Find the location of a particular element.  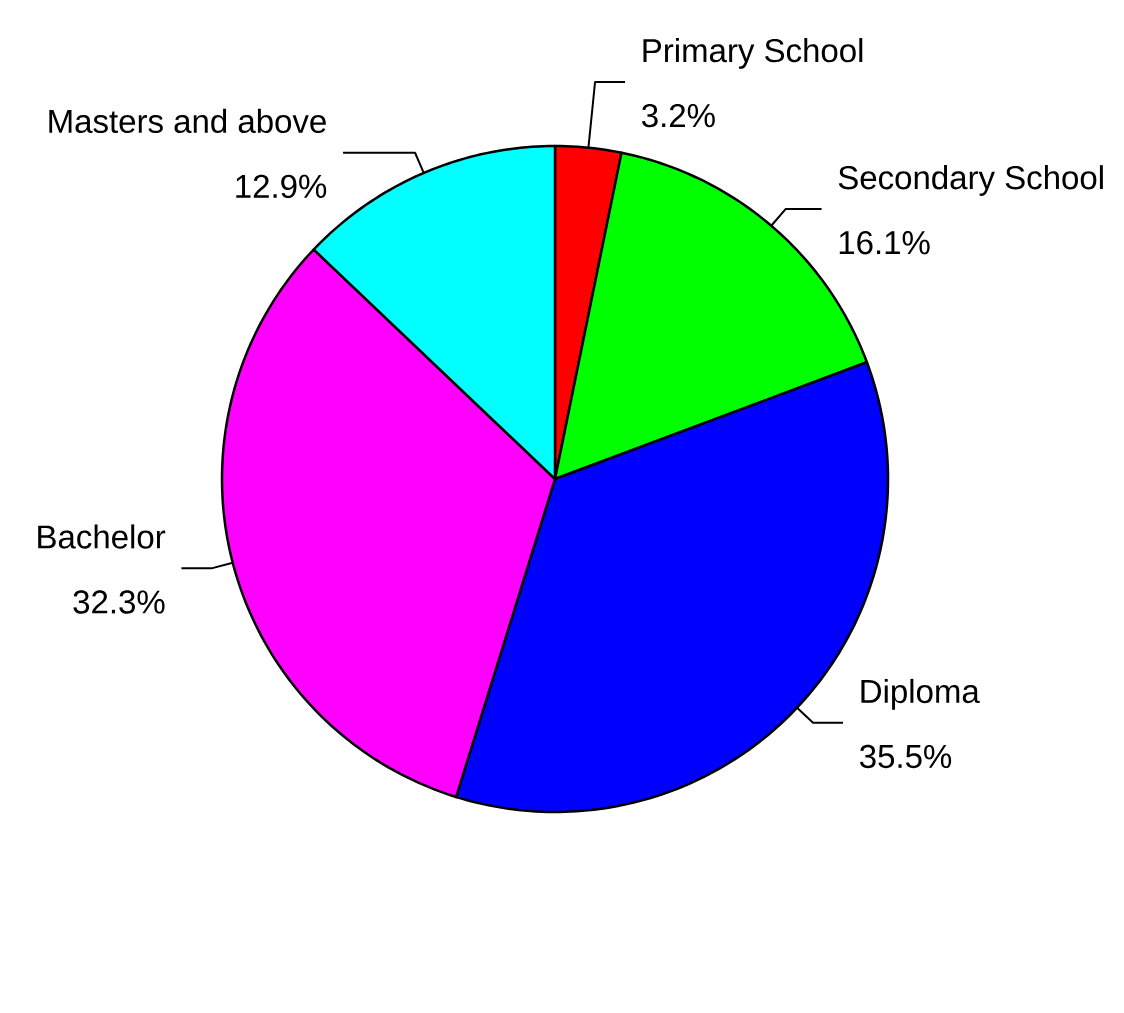

data-label: 35.5% is located at coordinates (906, 756).